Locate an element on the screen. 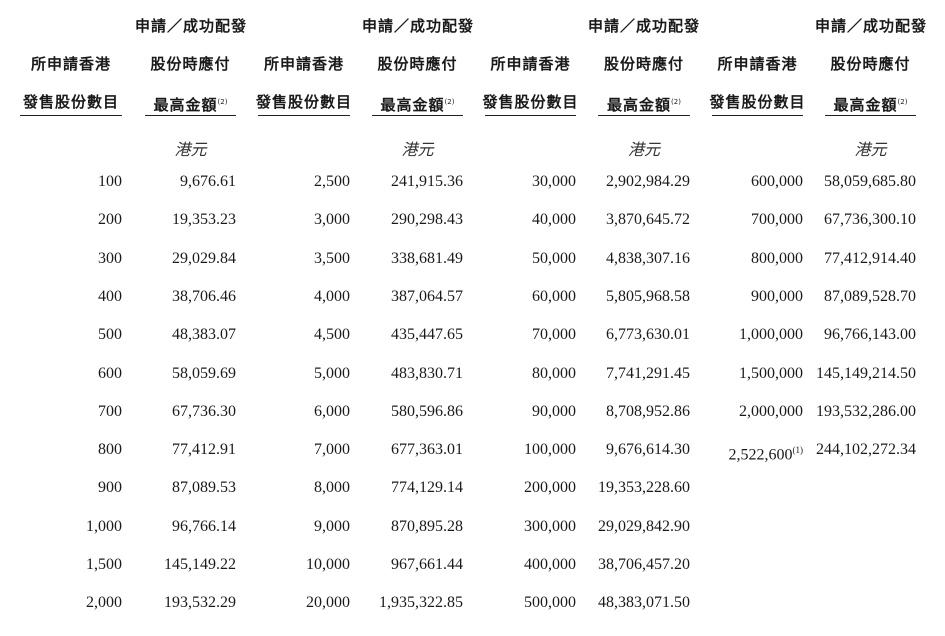 This screenshot has height=636, width=945. shares-cell: 10,000 is located at coordinates (328, 564).